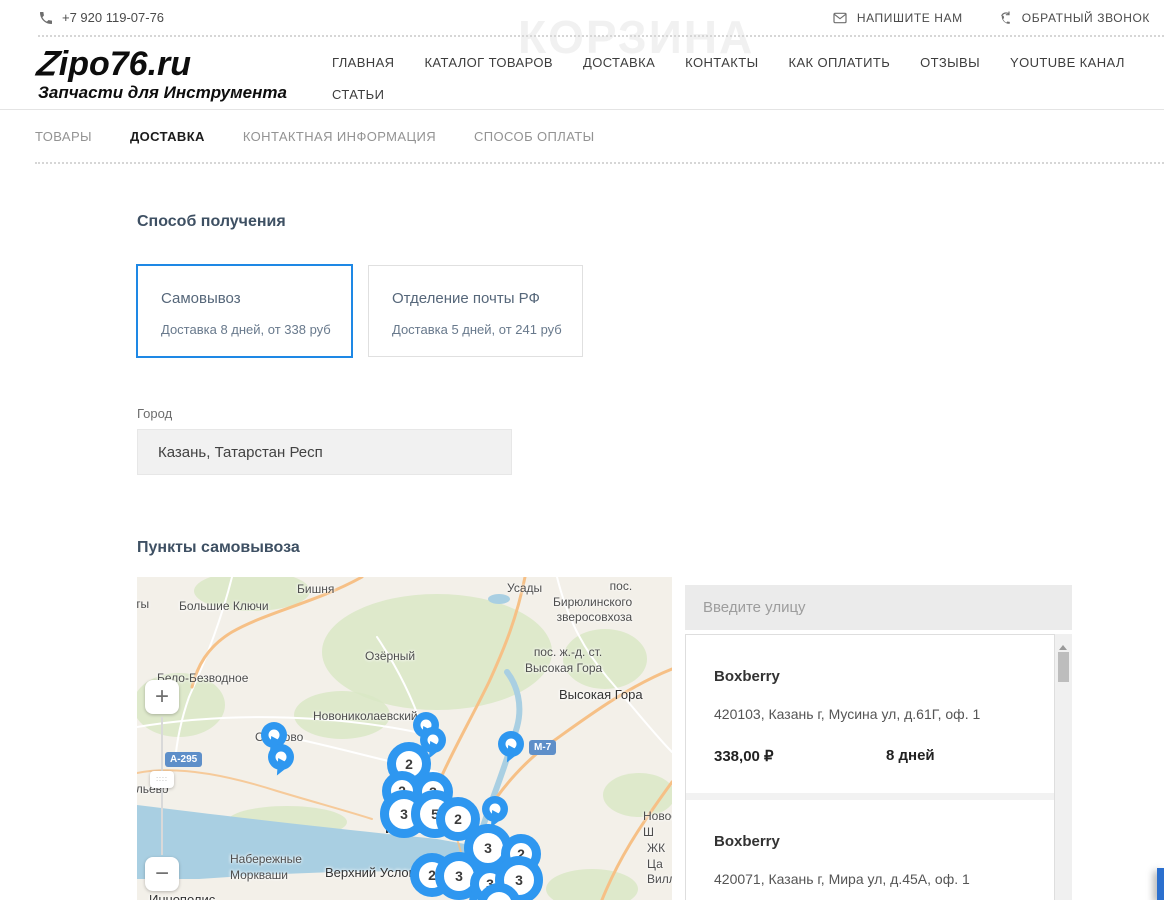  Describe the element at coordinates (910, 755) in the screenshot. I see `pickup-point-term: 8 дней` at that location.